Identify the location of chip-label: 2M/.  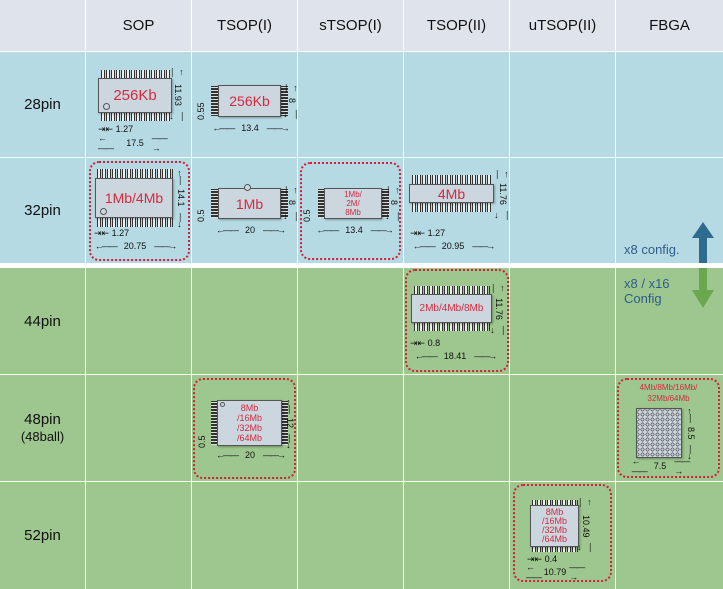
(353, 203).